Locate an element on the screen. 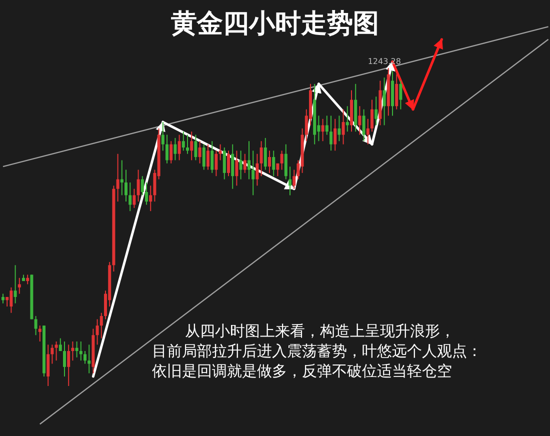 Image resolution: width=550 pixels, height=436 pixels. annotation: 从四小时图上来看，构造上呈现升浪形， is located at coordinates (320, 331).